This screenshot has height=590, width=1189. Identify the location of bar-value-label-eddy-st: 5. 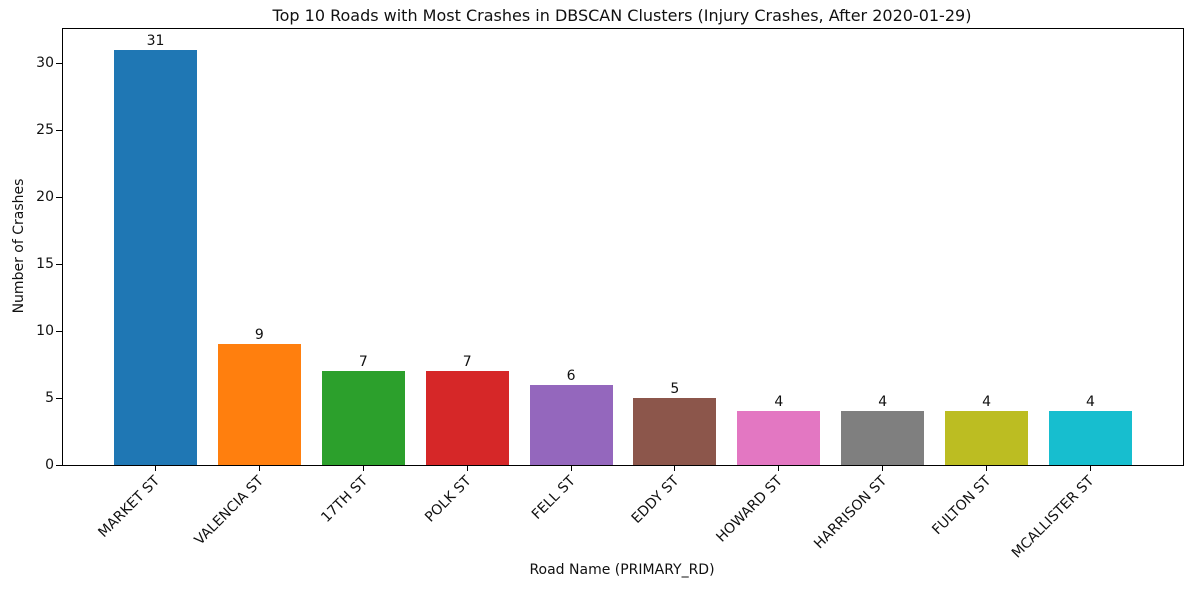
(675, 389).